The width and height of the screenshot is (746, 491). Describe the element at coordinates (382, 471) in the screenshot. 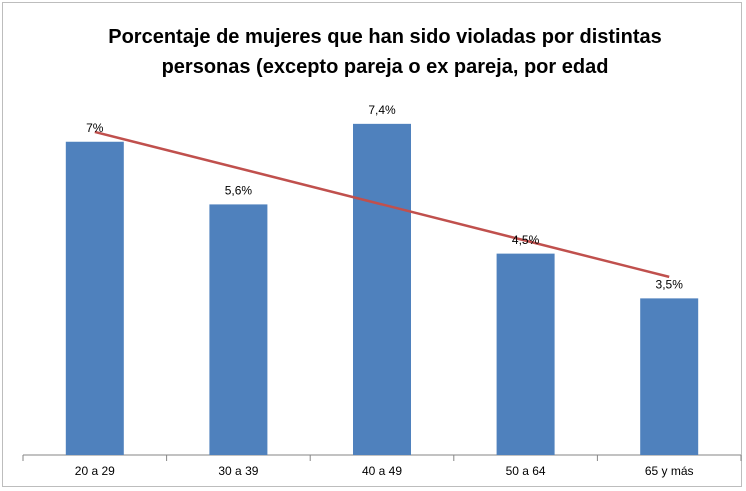

I see `x-tick-label: 40 a 49` at that location.